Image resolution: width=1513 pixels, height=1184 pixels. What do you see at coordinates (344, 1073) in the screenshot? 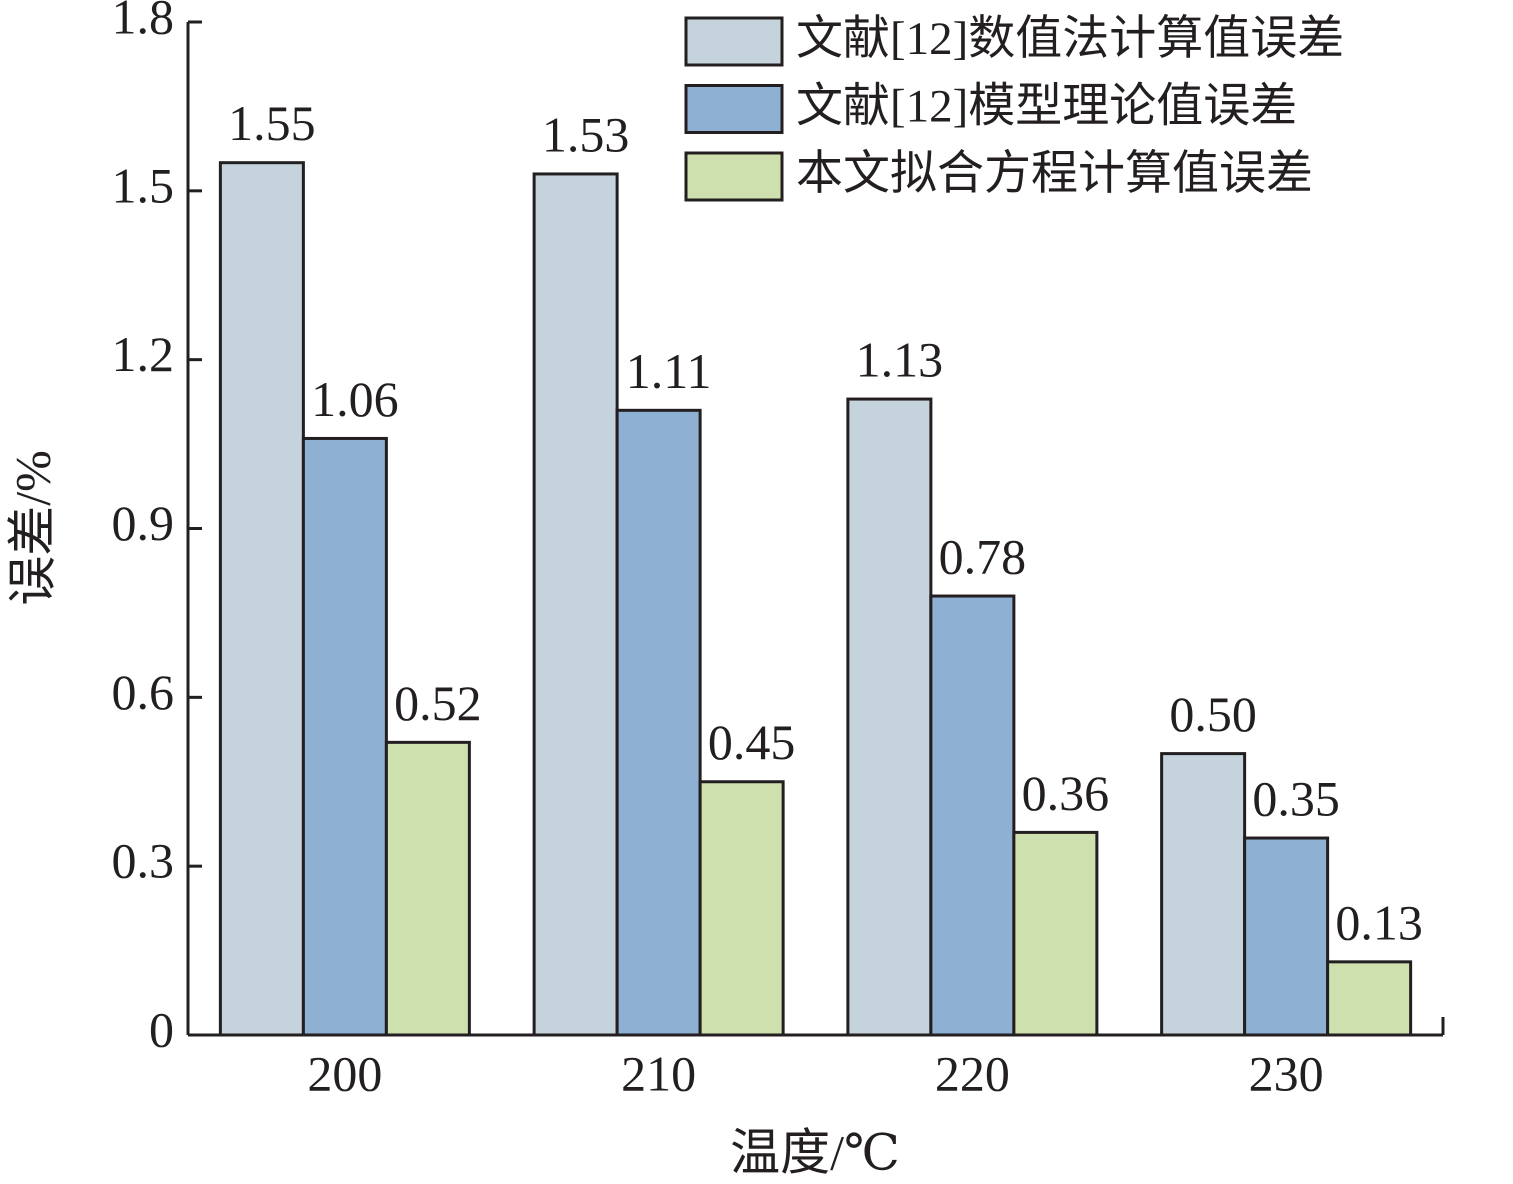
I see `x-tick-label: 200` at bounding box center [344, 1073].